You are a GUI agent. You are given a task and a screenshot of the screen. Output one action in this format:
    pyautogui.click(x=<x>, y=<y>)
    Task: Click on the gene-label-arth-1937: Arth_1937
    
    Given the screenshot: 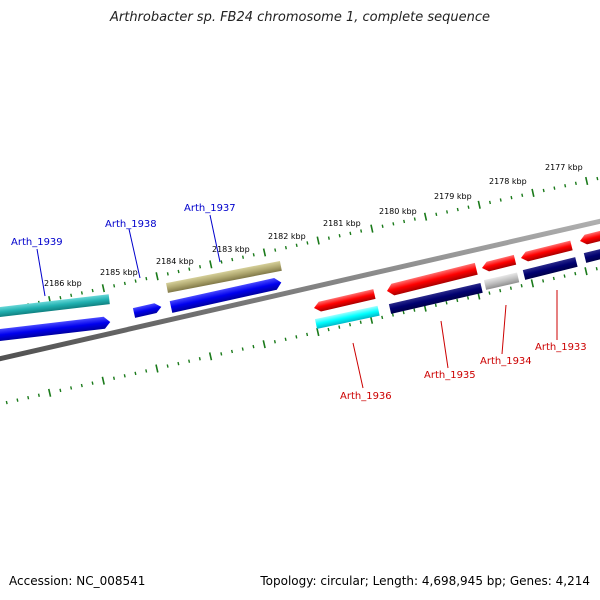 What is the action you would take?
    pyautogui.click(x=210, y=208)
    